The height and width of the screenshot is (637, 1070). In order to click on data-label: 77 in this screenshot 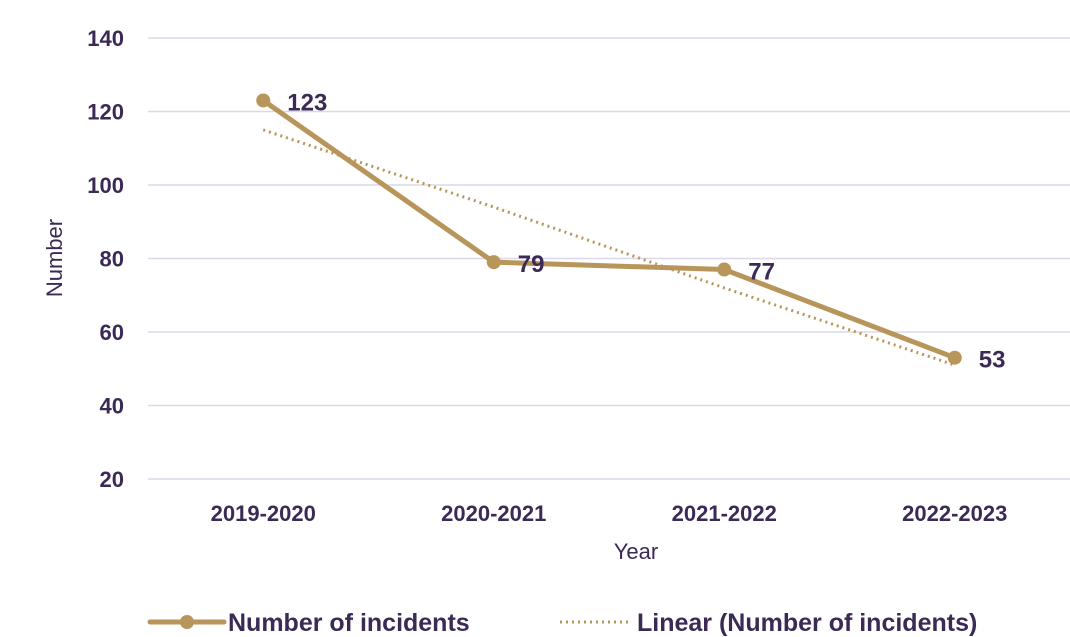, I will do `click(761, 272)`.